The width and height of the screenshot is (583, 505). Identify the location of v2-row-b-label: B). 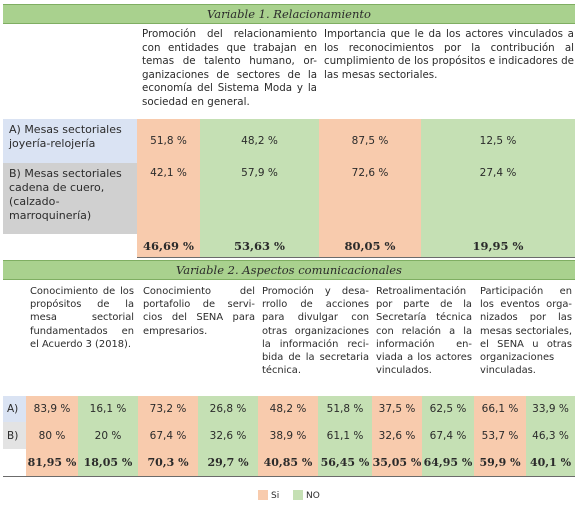
(14, 435).